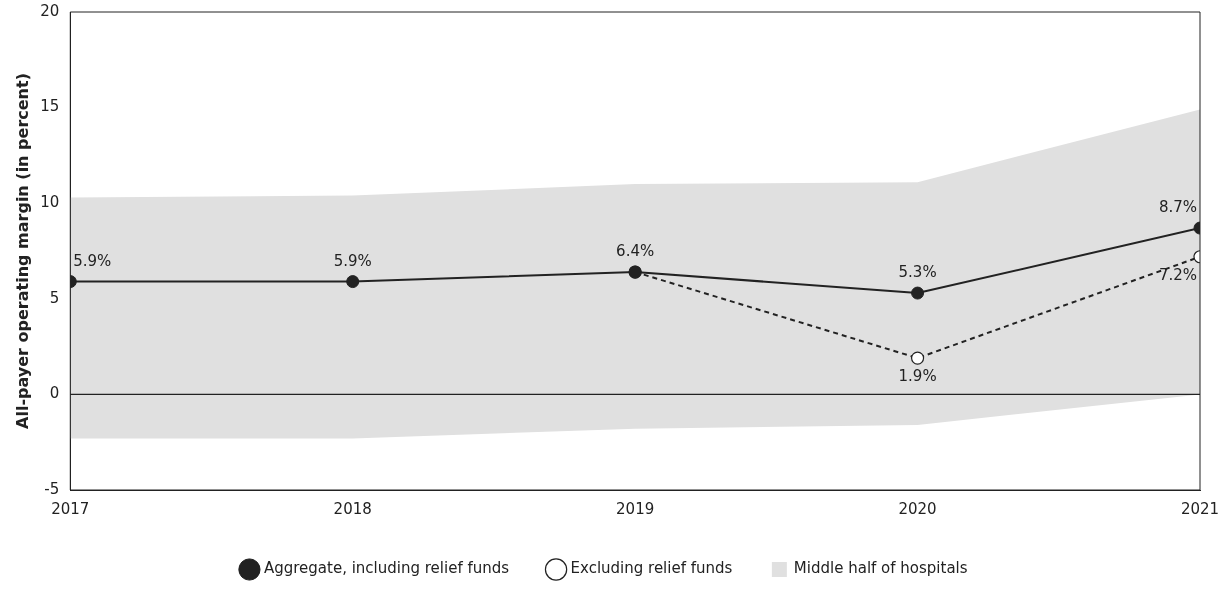 The image size is (1225, 592). Describe the element at coordinates (54, 297) in the screenshot. I see `y-tick-label: 5` at that location.